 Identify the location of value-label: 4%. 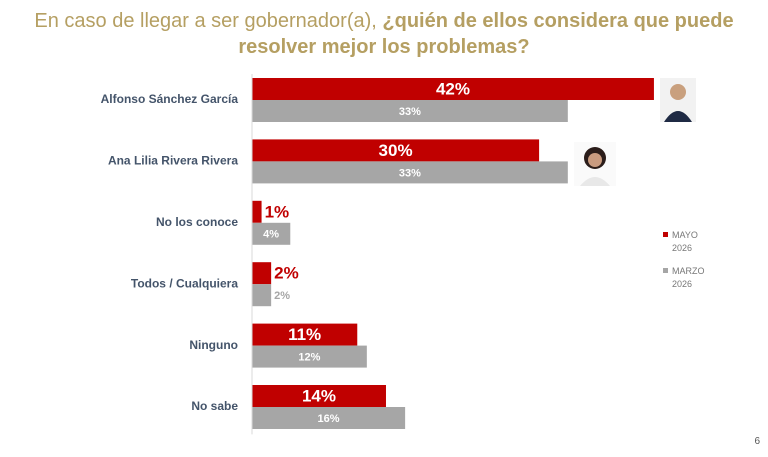
(271, 235).